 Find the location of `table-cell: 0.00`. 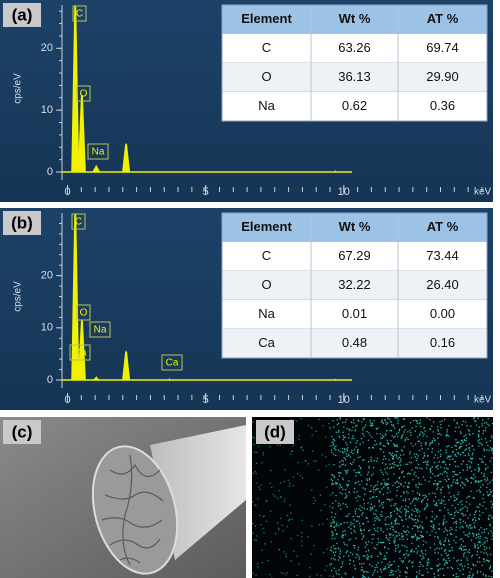

table-cell: 0.00 is located at coordinates (442, 313).